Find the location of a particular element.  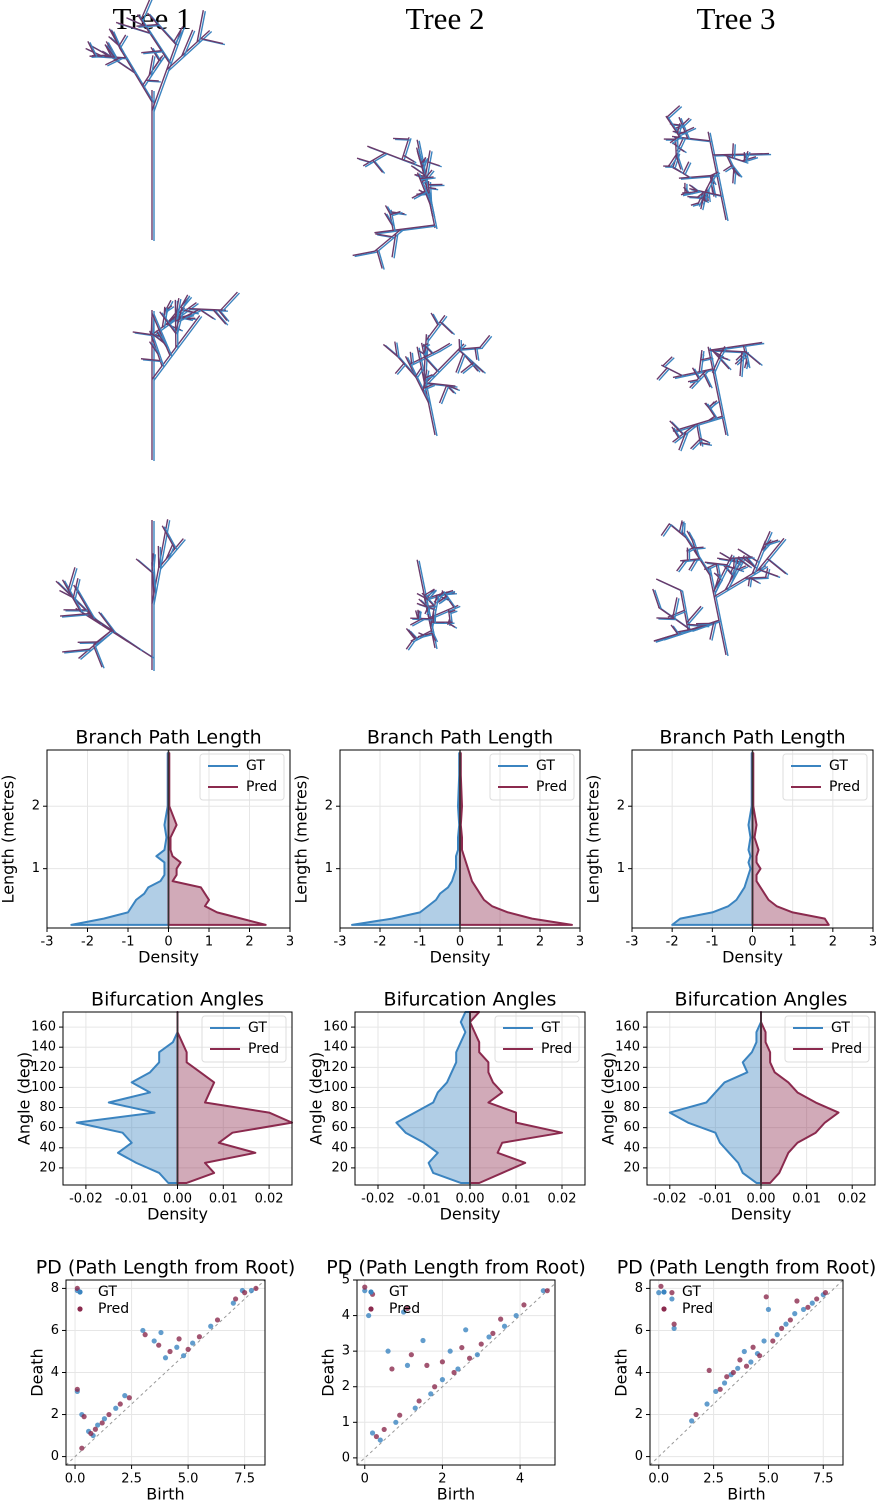

x-tick-label: -0.01 is located at coordinates (132, 1199).